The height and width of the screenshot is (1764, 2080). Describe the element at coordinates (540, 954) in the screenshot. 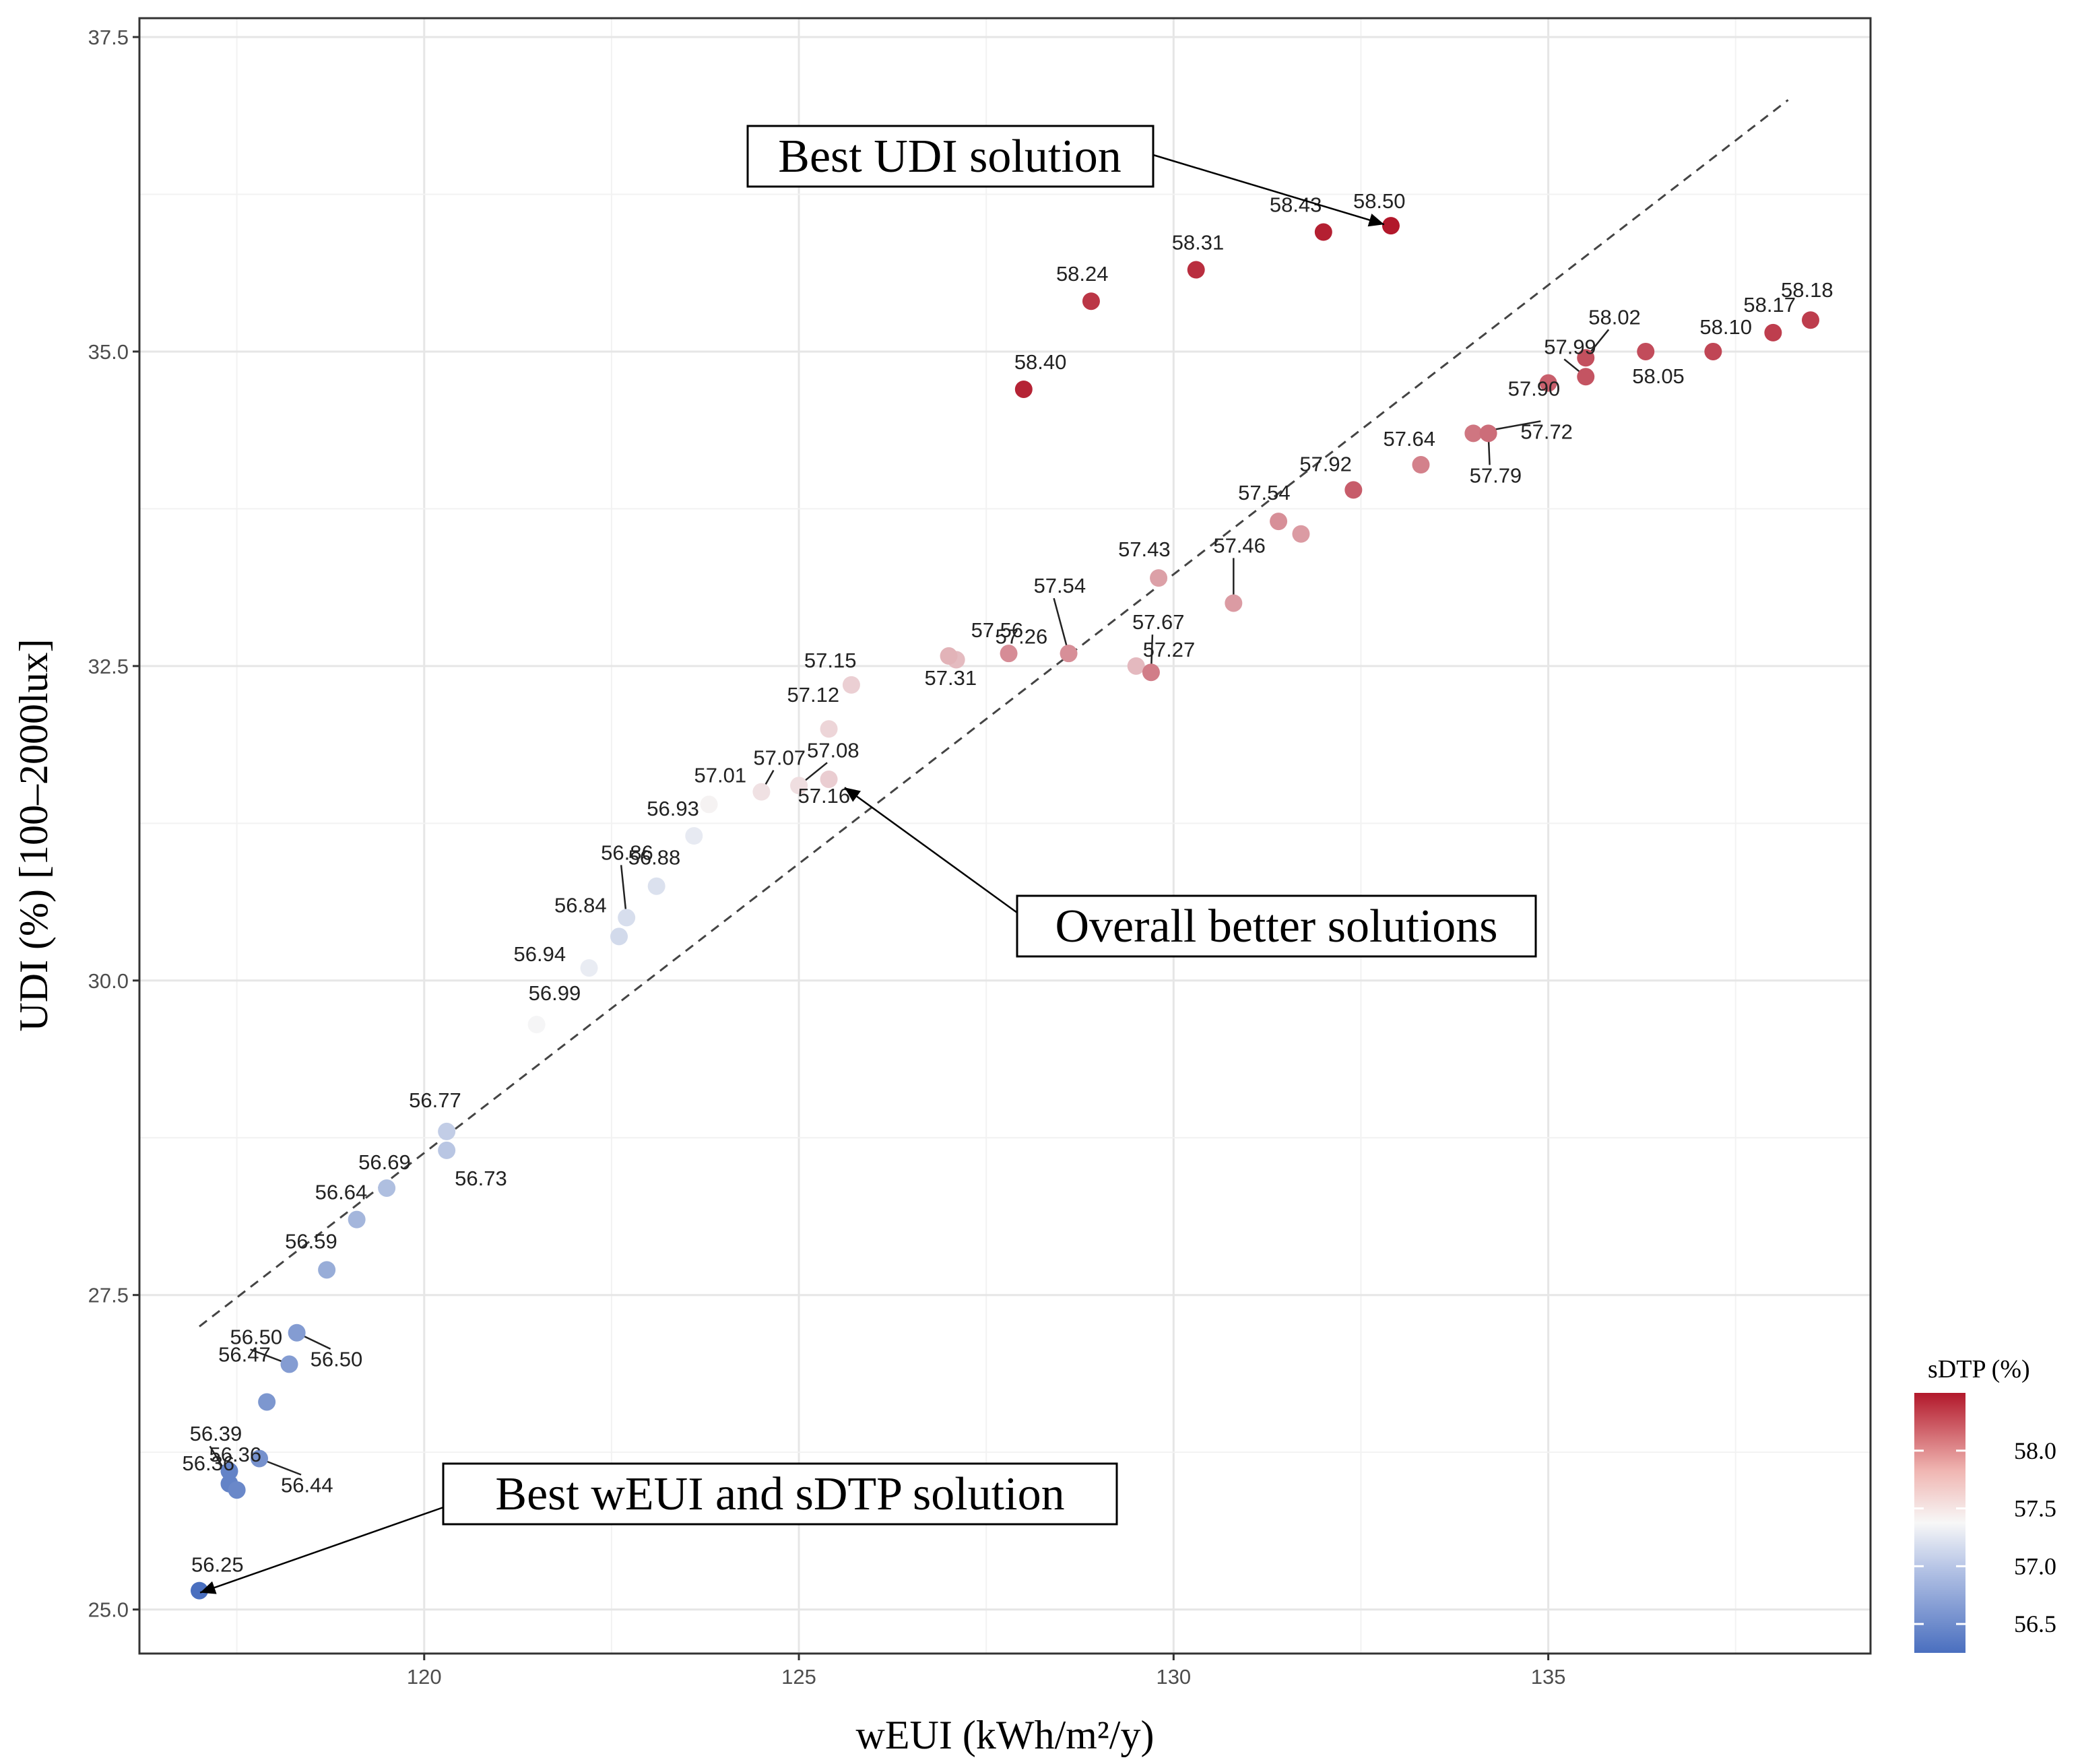

I see `point-label: 56.94` at that location.